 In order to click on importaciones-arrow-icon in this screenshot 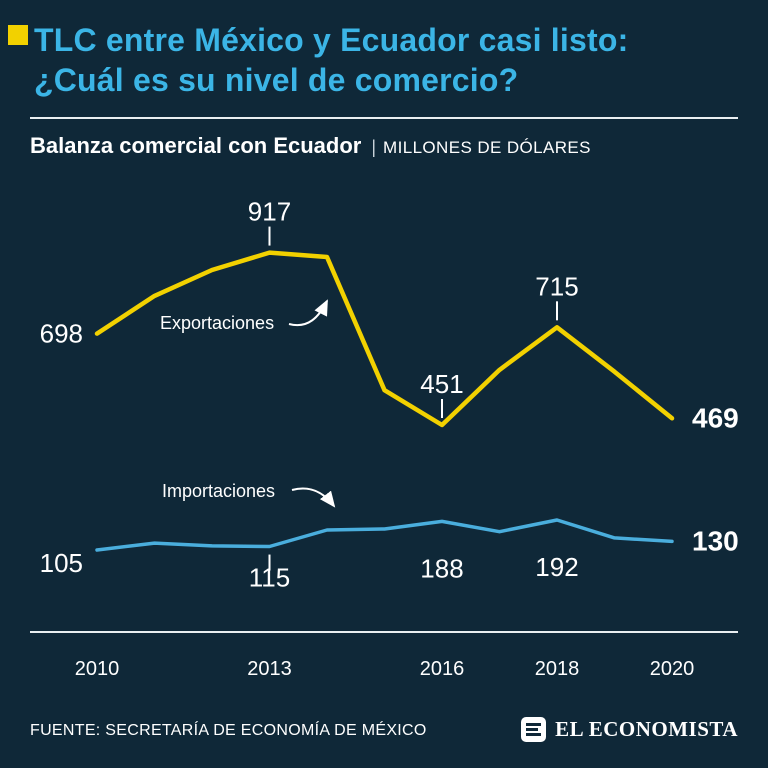, I will do `click(313, 497)`.